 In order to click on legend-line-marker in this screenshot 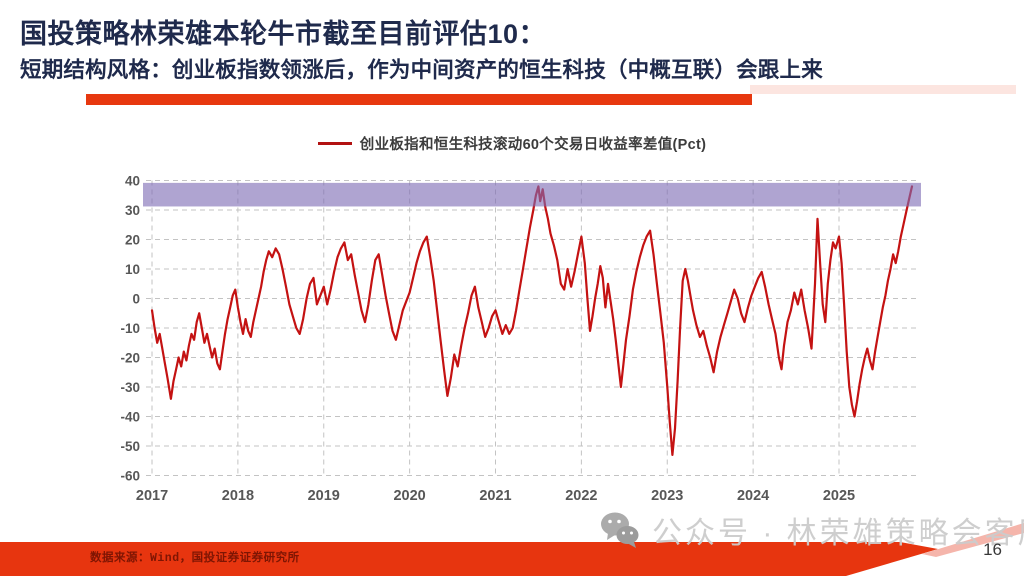, I will do `click(334, 143)`.